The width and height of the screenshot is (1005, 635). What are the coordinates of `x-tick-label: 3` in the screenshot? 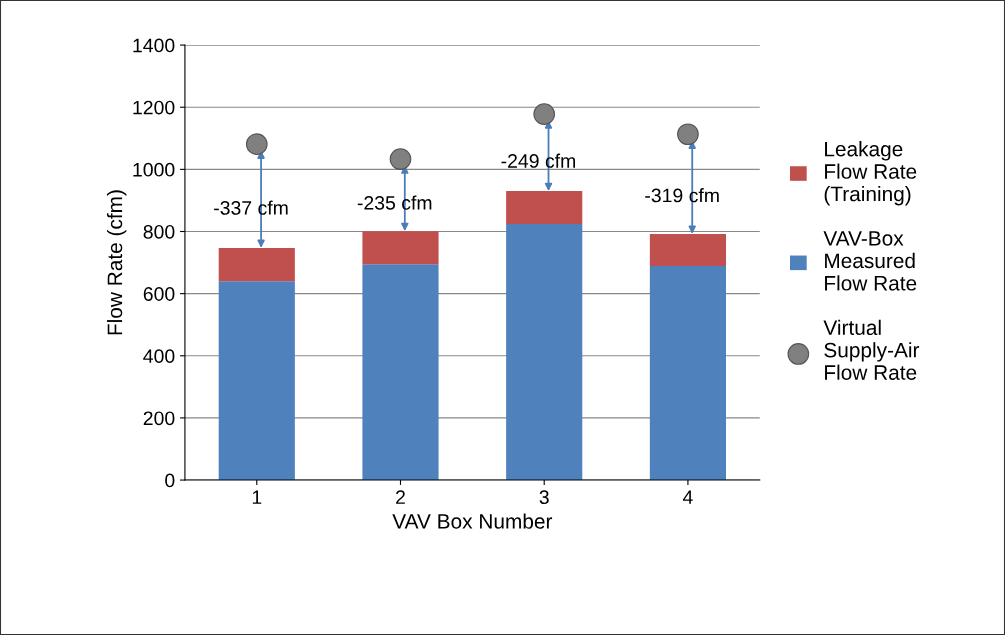 It's located at (544, 497).